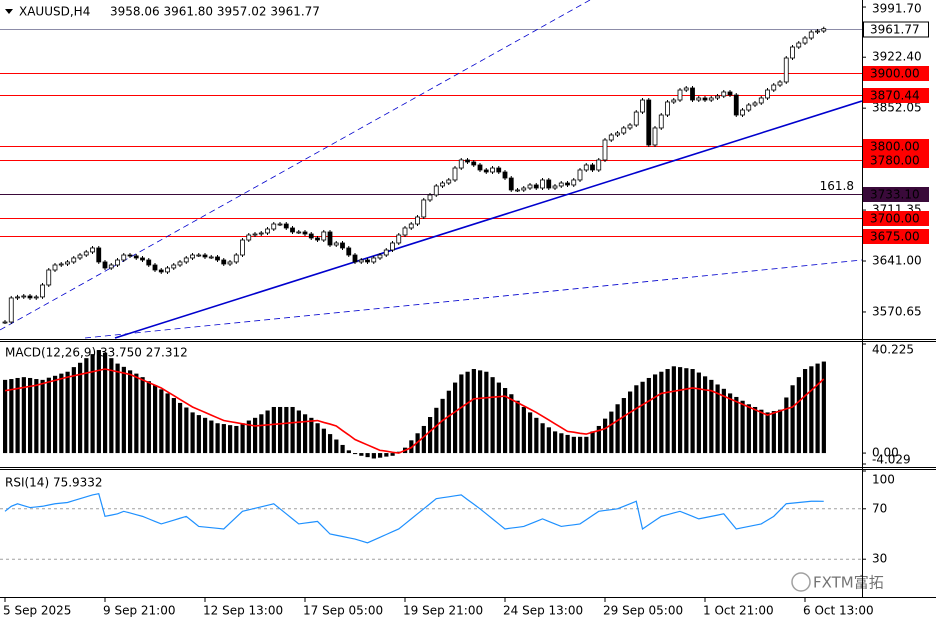  What do you see at coordinates (895, 30) in the screenshot?
I see `last-price-label: 3961.77` at bounding box center [895, 30].